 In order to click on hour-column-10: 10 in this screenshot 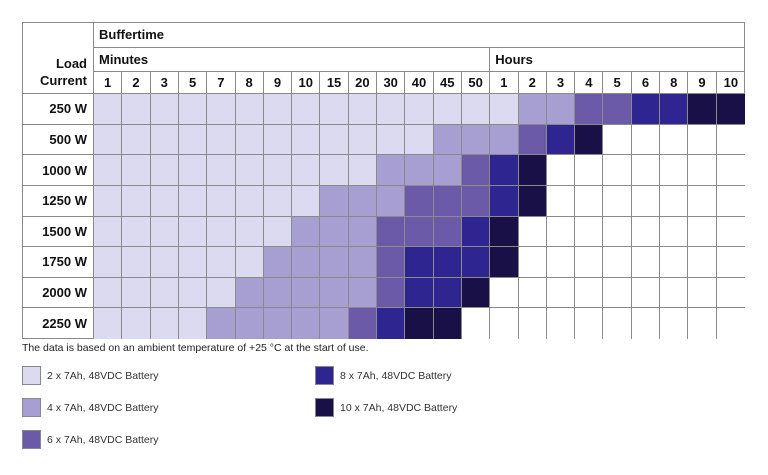, I will do `click(730, 83)`.